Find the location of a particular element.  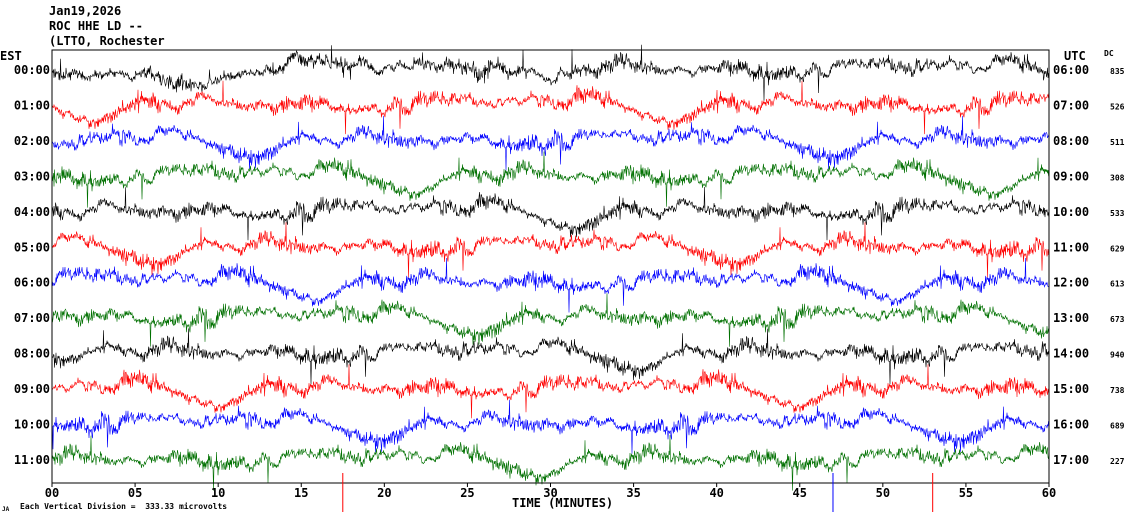

est-hour-label: 10:00 is located at coordinates (32, 425).